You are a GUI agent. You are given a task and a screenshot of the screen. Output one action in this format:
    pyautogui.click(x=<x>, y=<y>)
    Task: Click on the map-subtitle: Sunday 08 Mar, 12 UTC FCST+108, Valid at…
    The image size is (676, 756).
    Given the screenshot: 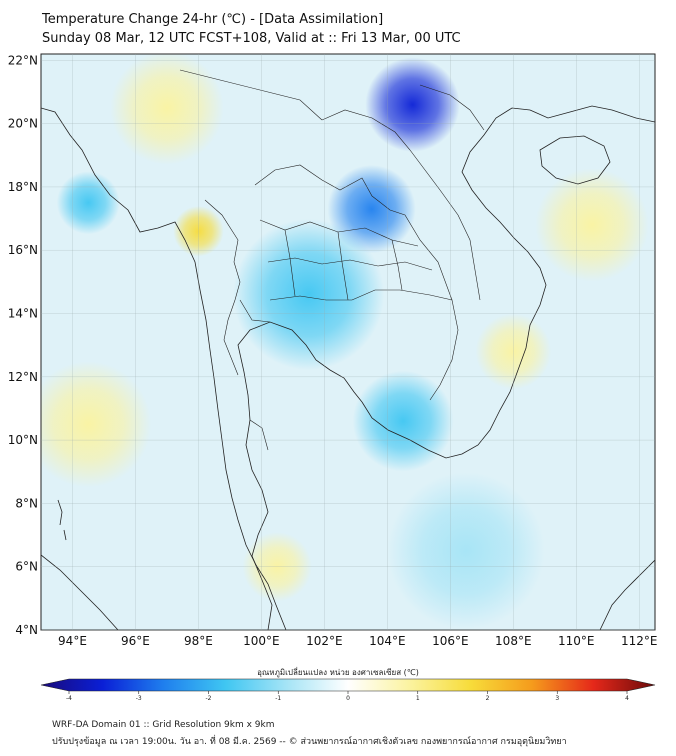 What is the action you would take?
    pyautogui.click(x=251, y=38)
    